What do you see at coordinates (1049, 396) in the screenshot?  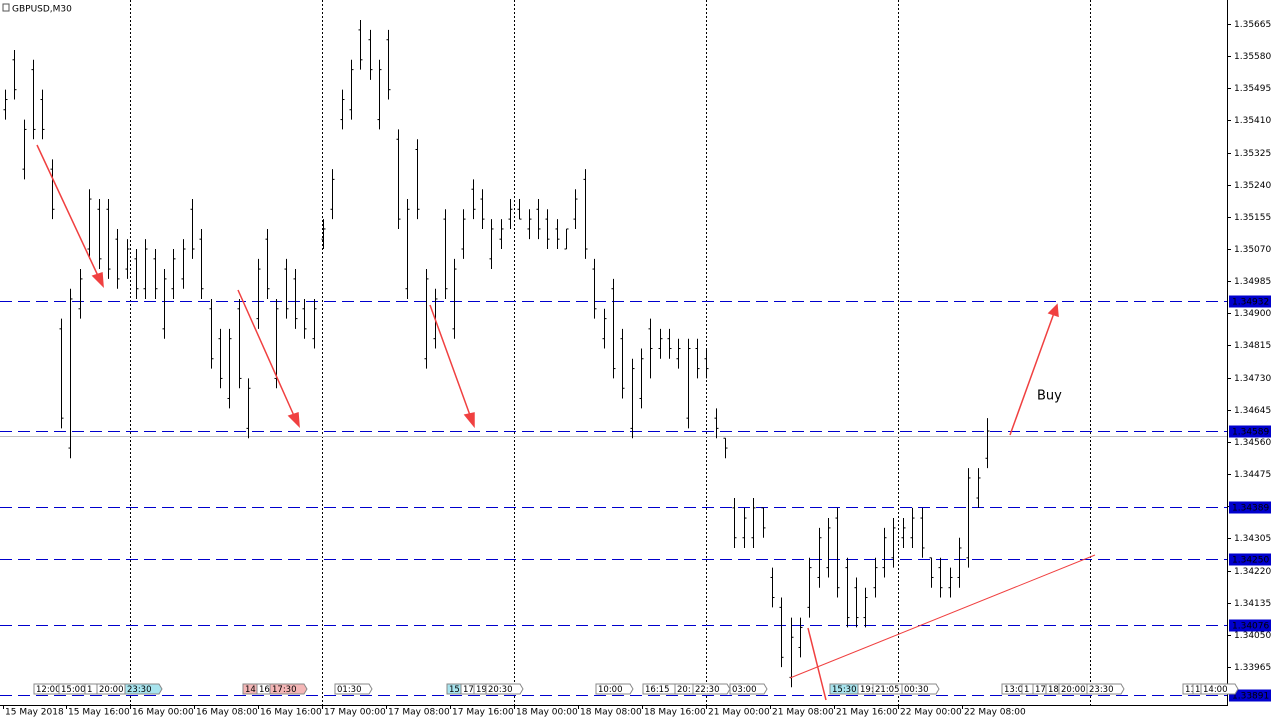 I see `annotation: Buy` at bounding box center [1049, 396].